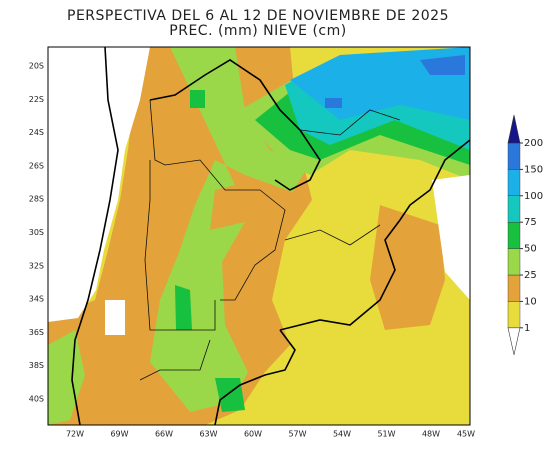  What do you see at coordinates (36, 332) in the screenshot?
I see `lat-label: 36S` at bounding box center [36, 332].